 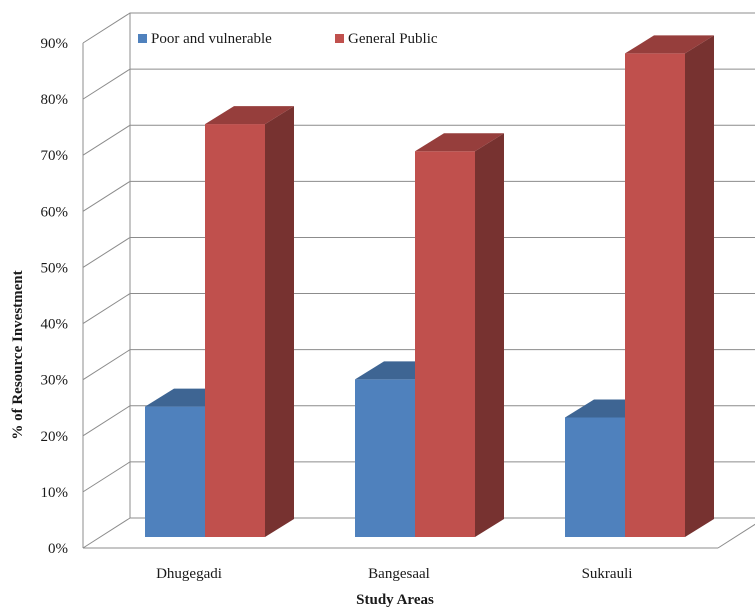 What do you see at coordinates (58, 549) in the screenshot?
I see `y-tick-label: 0%` at bounding box center [58, 549].